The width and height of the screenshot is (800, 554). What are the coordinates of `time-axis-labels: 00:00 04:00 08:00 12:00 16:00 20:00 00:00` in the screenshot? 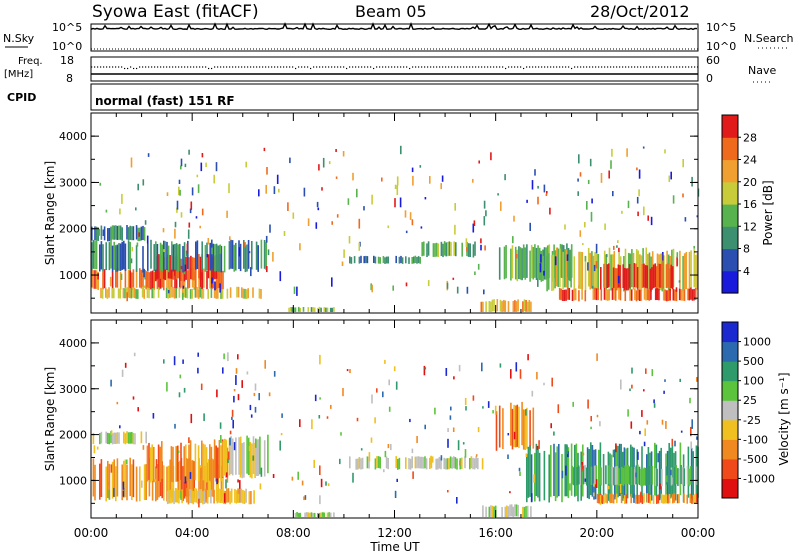 It's located at (395, 533).